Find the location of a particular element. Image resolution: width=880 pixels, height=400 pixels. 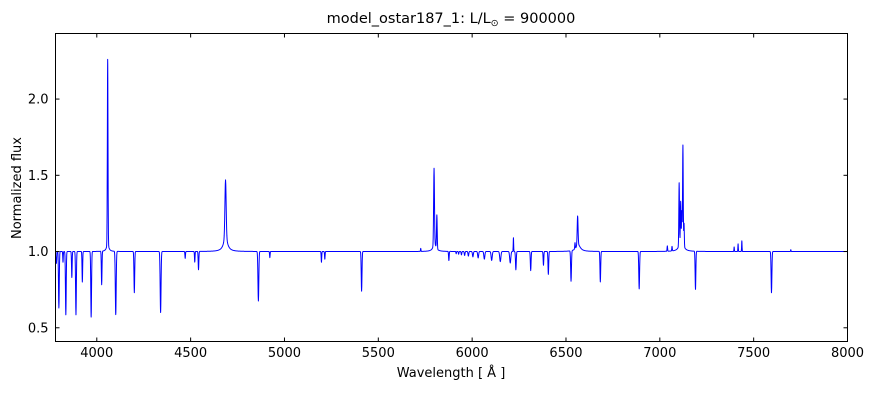

y-tick-label: 0.5 is located at coordinates (38, 328).